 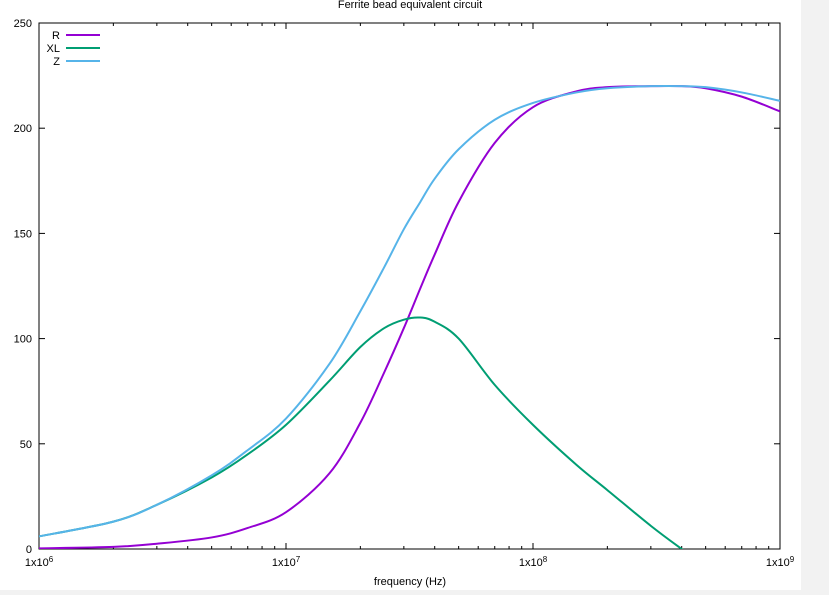 I want to click on legend-label-r: R, so click(x=56, y=36).